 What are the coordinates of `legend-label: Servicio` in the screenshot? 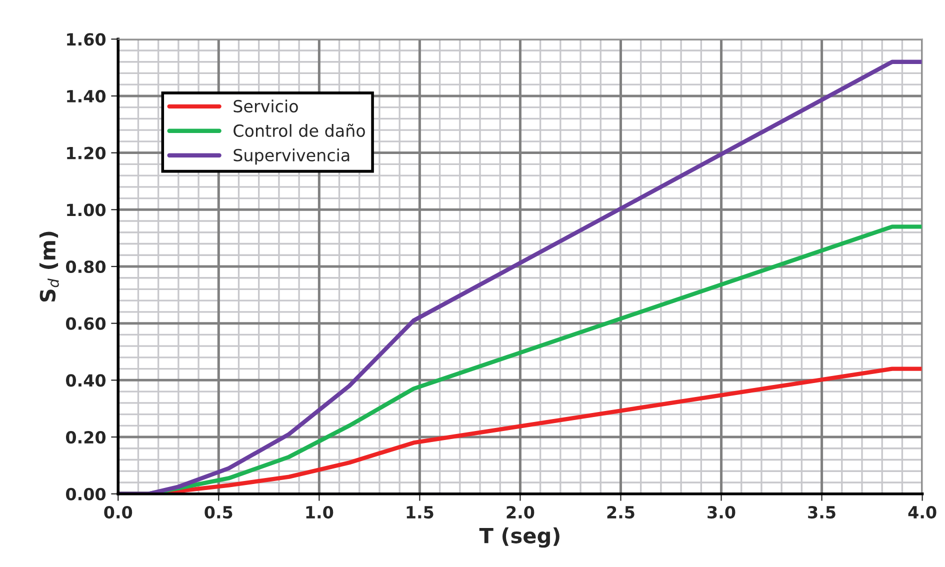 It's located at (266, 106).